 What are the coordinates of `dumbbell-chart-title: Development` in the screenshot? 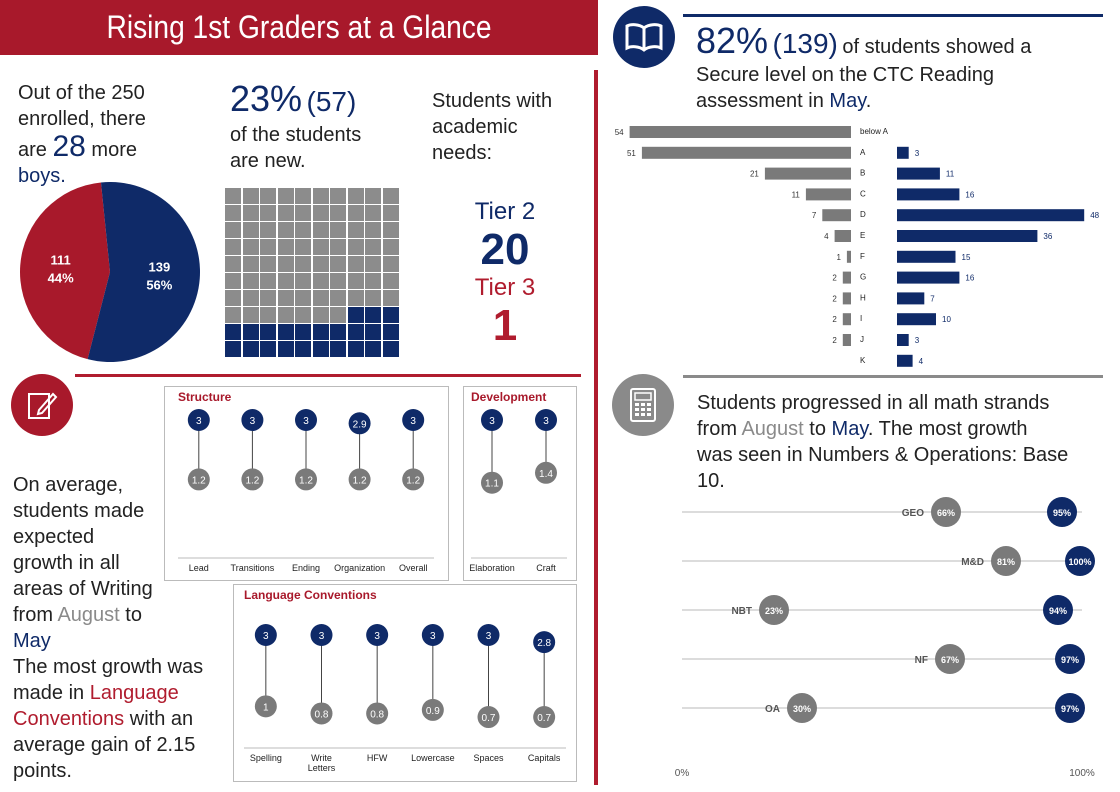 It's located at (508, 397).